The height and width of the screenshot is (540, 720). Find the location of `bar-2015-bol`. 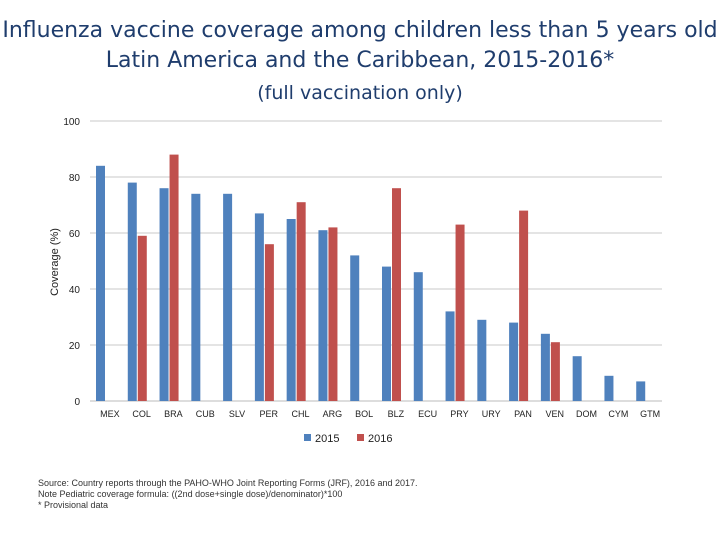

bar-2015-bol is located at coordinates (354, 328).